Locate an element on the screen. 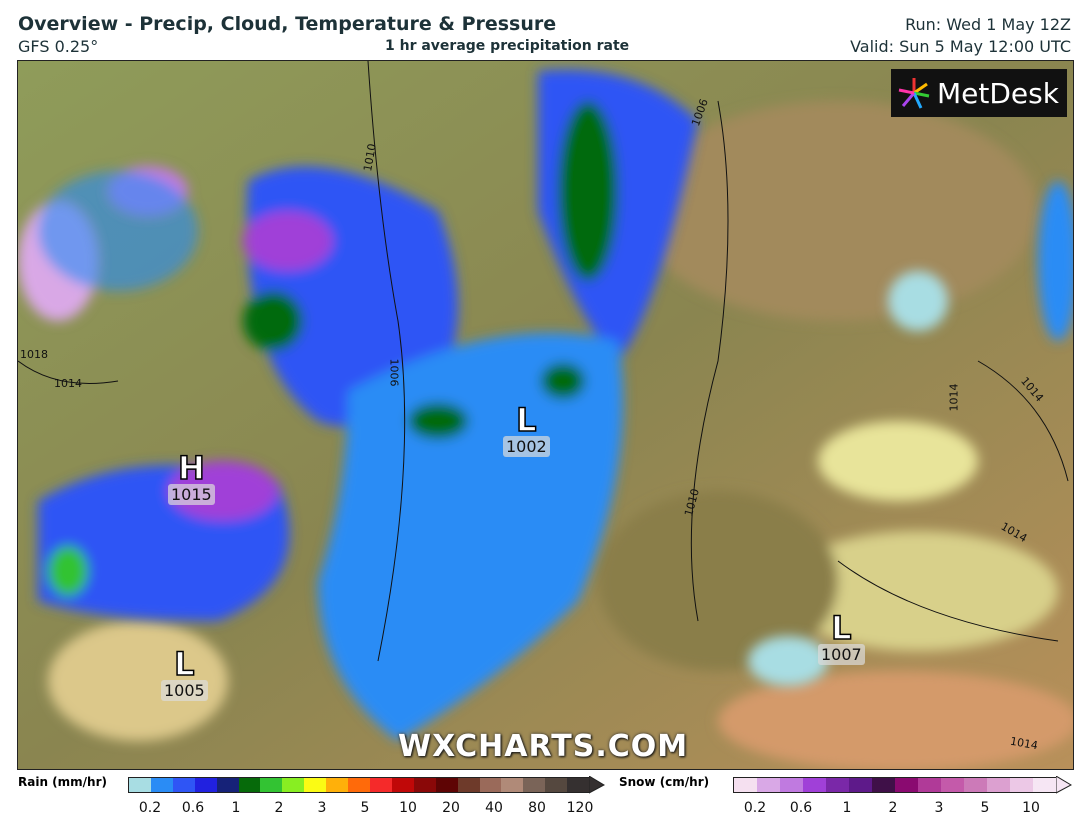 The height and width of the screenshot is (835, 1089). valid-time: Valid: Sun 5 May 12:00 UTC is located at coordinates (960, 46).